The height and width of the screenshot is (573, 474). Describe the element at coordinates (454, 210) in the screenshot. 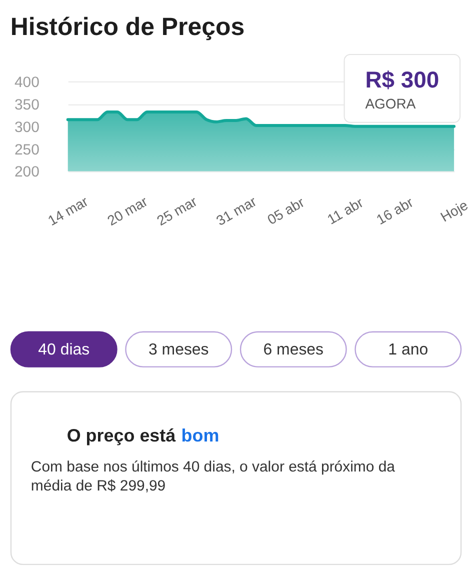

I see `x-tick-label: Hoje` at that location.